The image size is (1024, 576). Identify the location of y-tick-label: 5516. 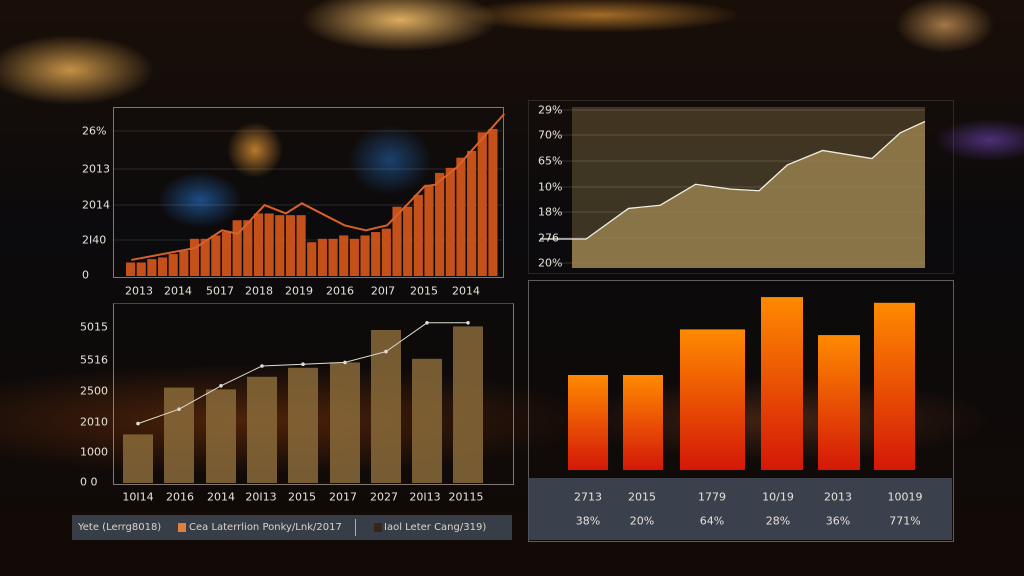
(94, 360).